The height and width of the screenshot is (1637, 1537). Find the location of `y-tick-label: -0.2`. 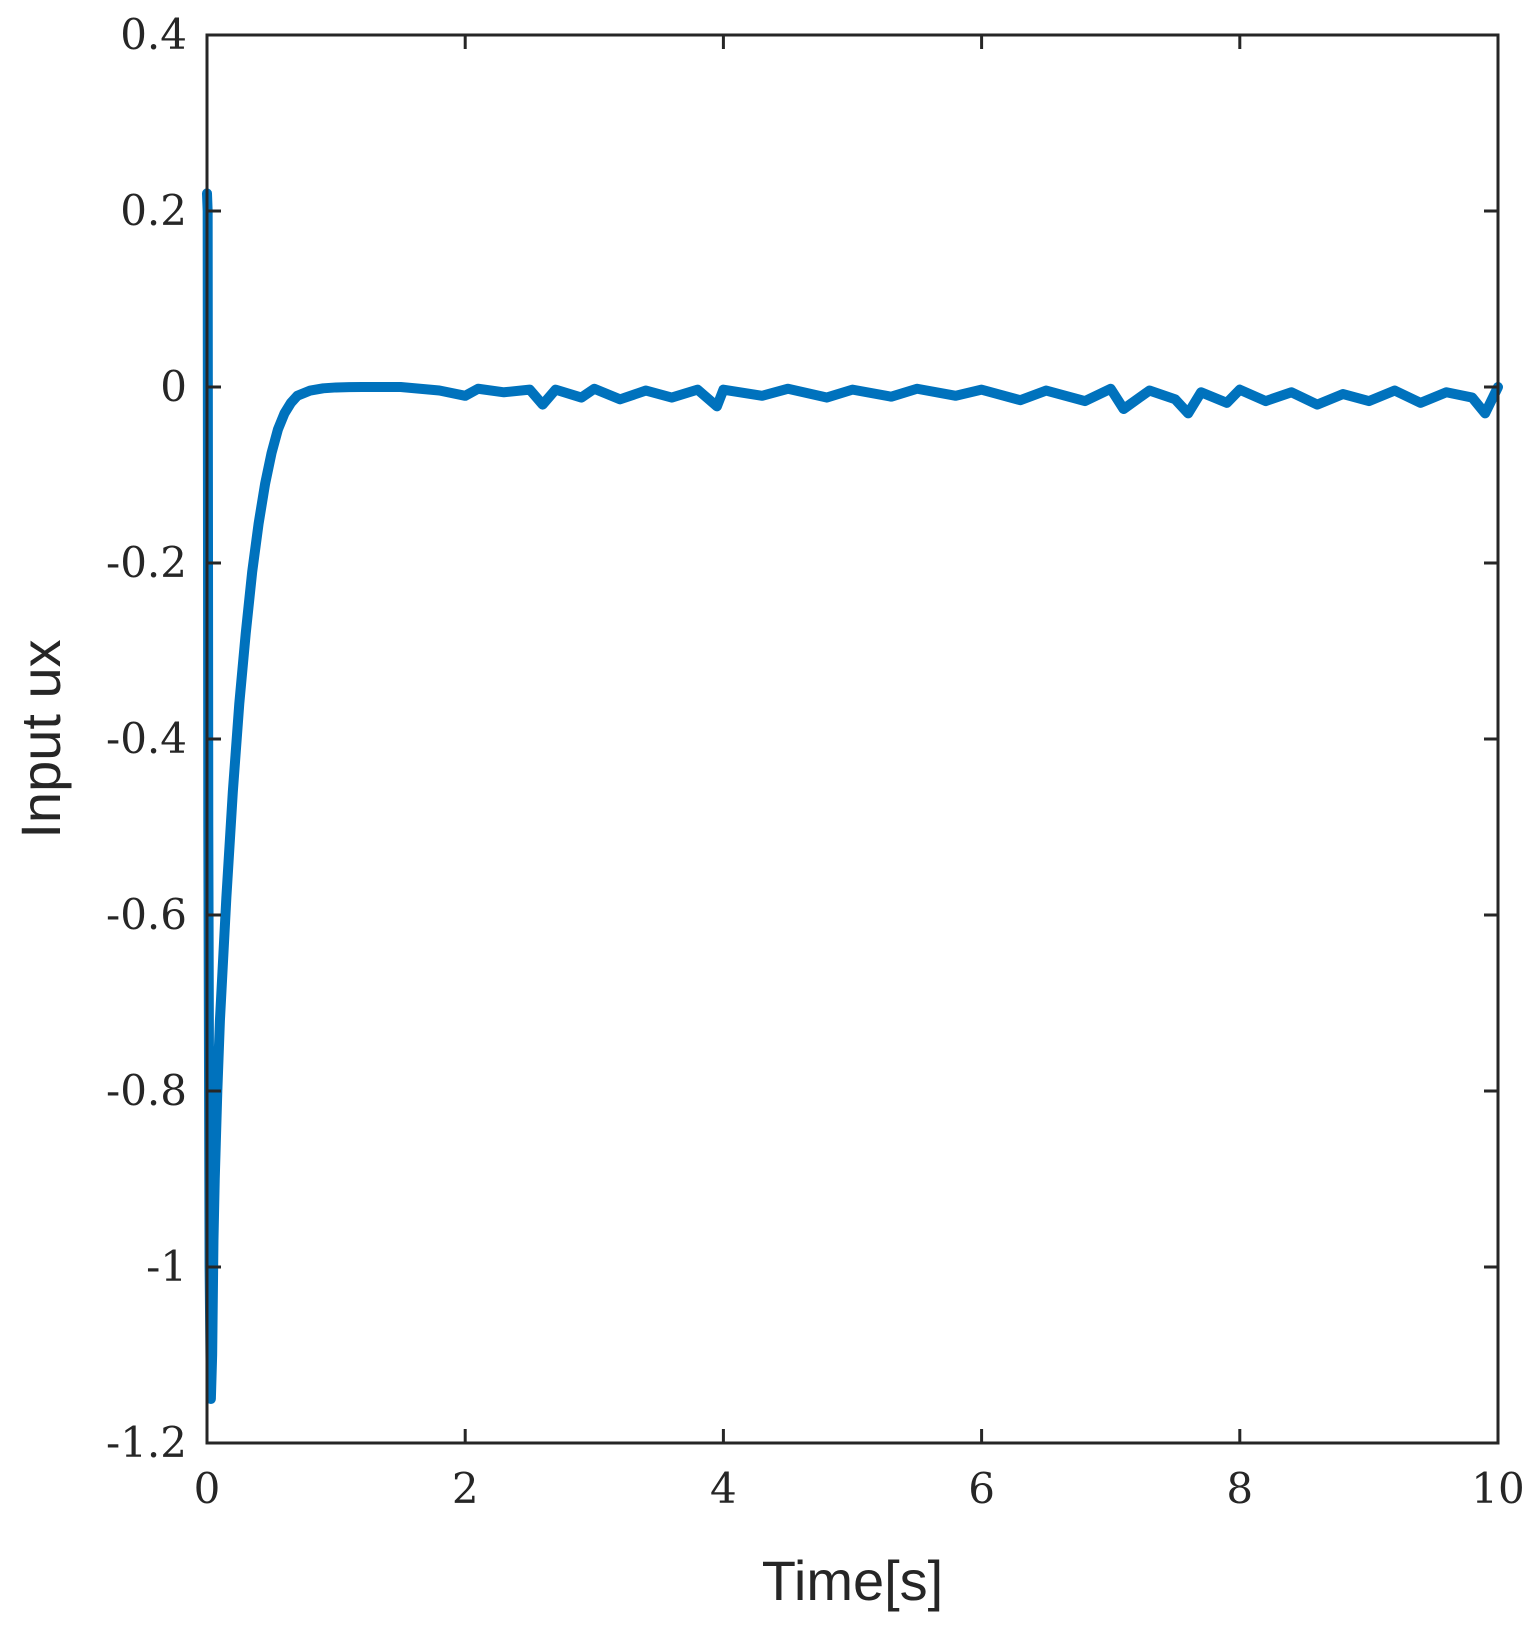

y-tick-label: -0.2 is located at coordinates (146, 562).